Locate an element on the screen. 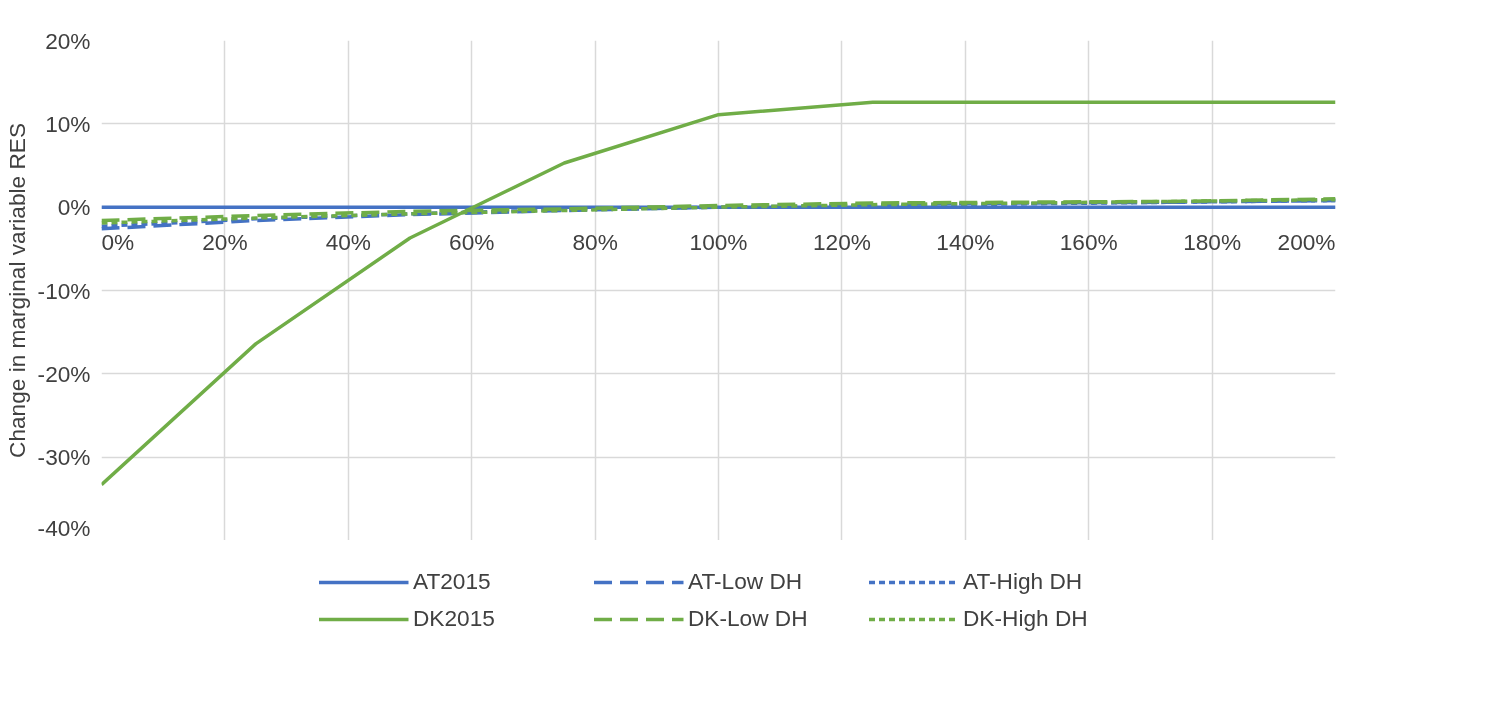  x-tick-label: 160% is located at coordinates (1088, 242).